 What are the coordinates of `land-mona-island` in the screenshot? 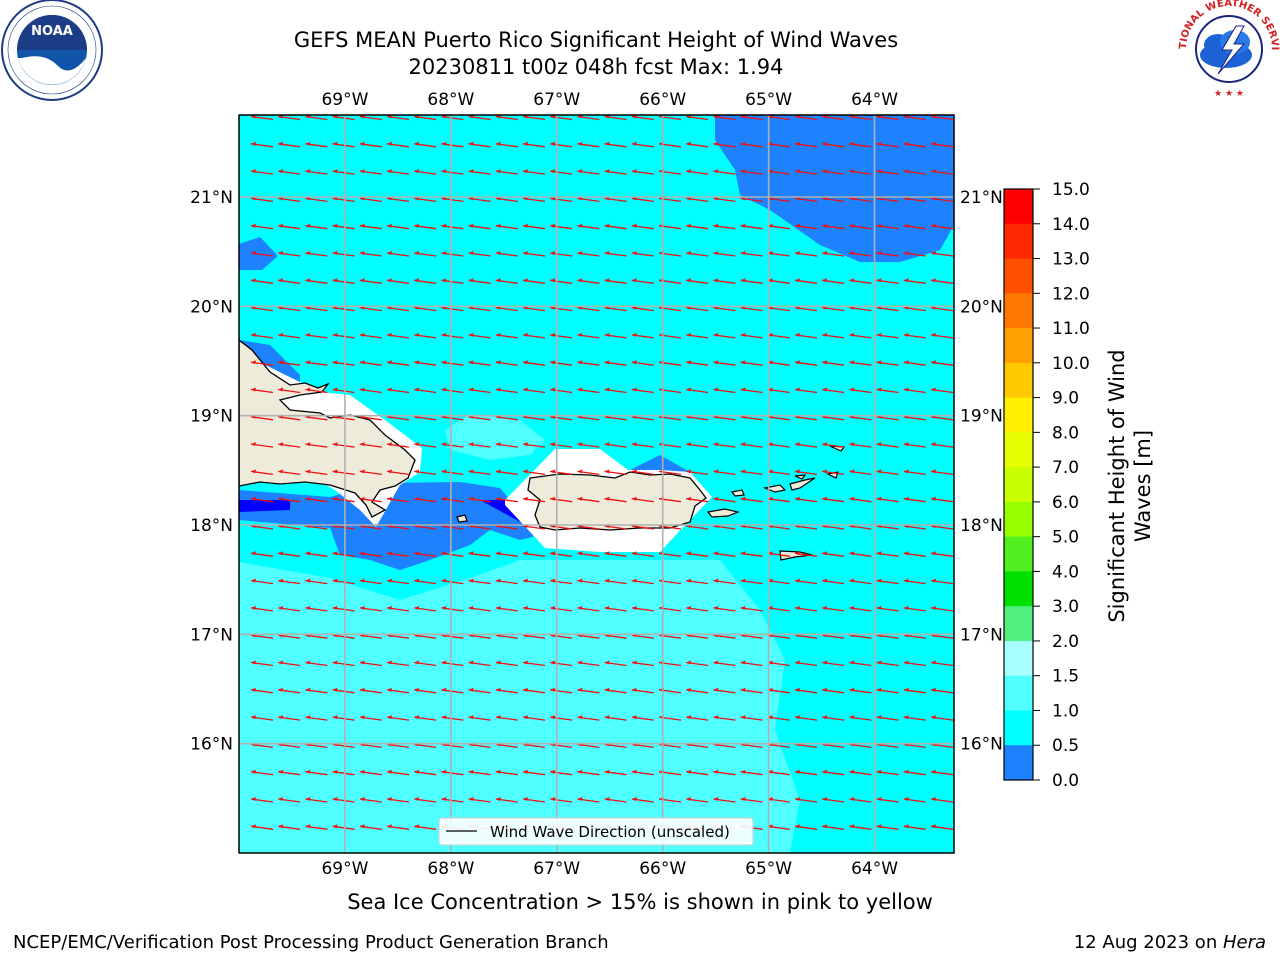 It's located at (462, 518).